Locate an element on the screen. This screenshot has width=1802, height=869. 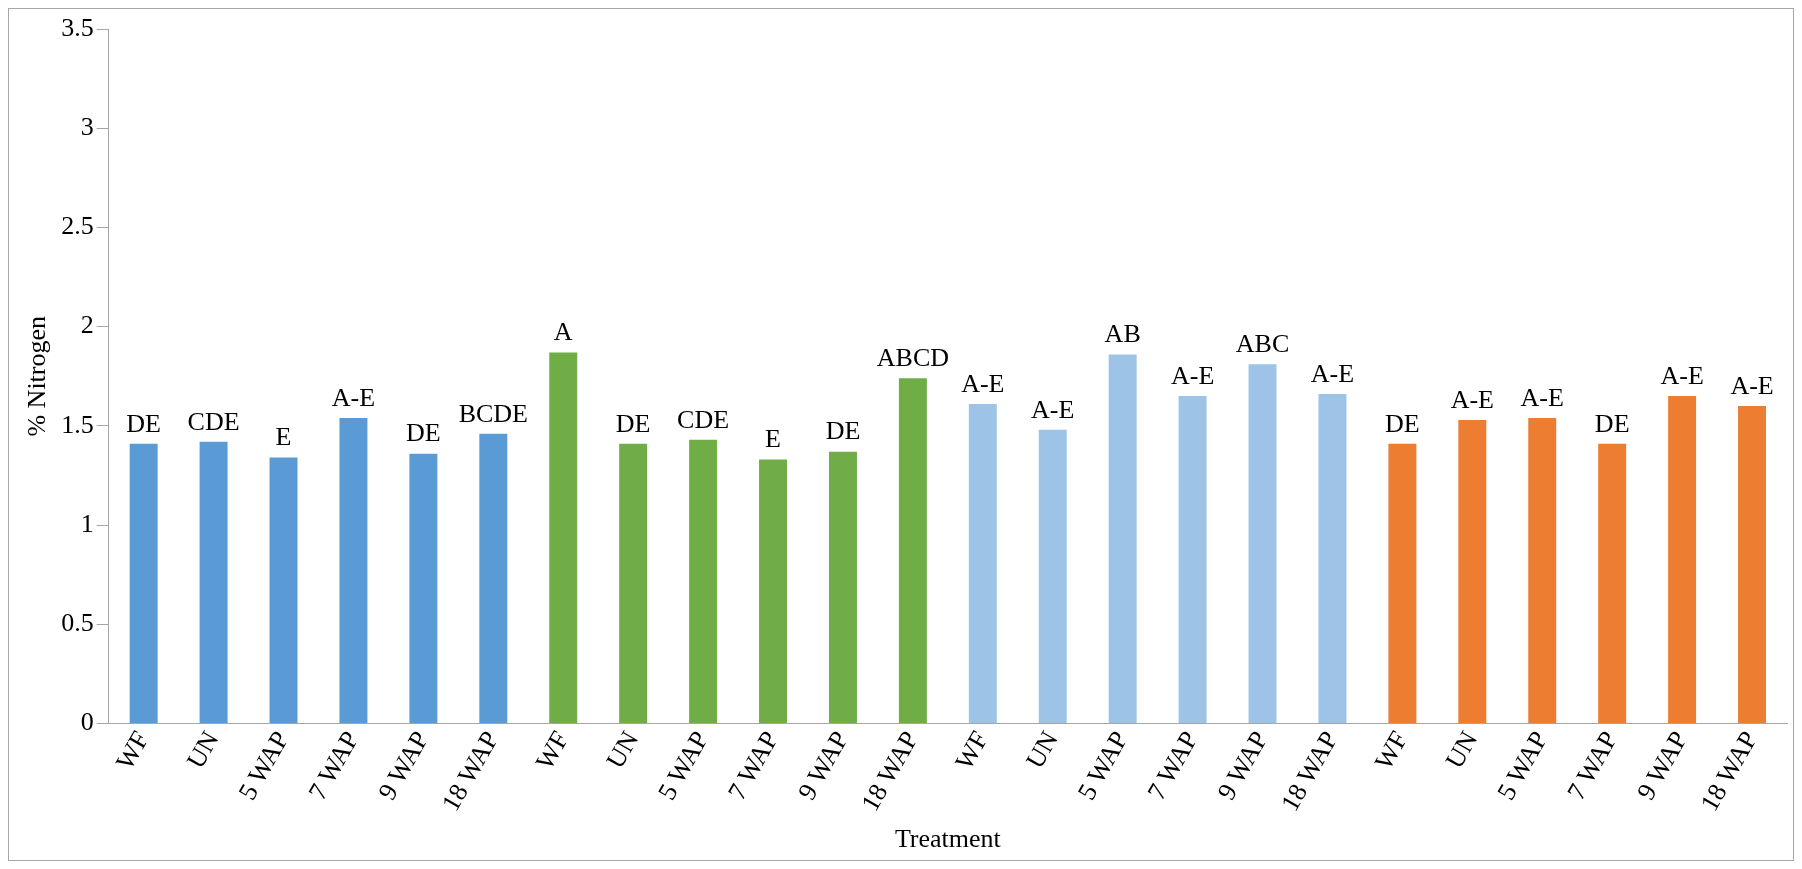
y-tick-label: 3 is located at coordinates (87, 127).